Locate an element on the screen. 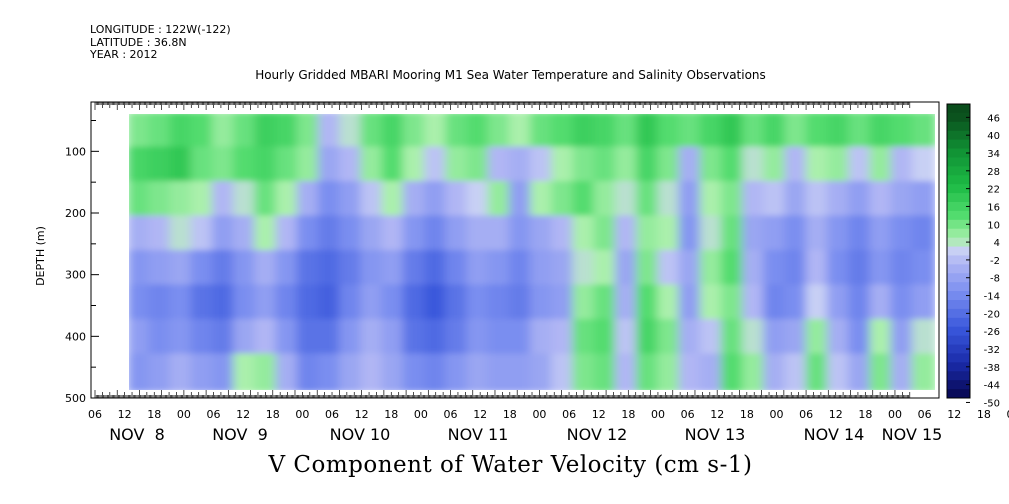 This screenshot has width=1009, height=504. x-tick-label: 06 is located at coordinates (332, 414).